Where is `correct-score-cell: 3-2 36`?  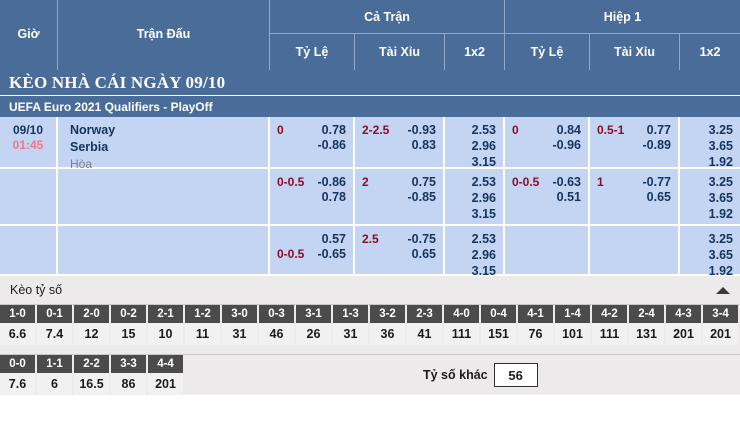
correct-score-cell: 3-2 36 is located at coordinates (388, 325).